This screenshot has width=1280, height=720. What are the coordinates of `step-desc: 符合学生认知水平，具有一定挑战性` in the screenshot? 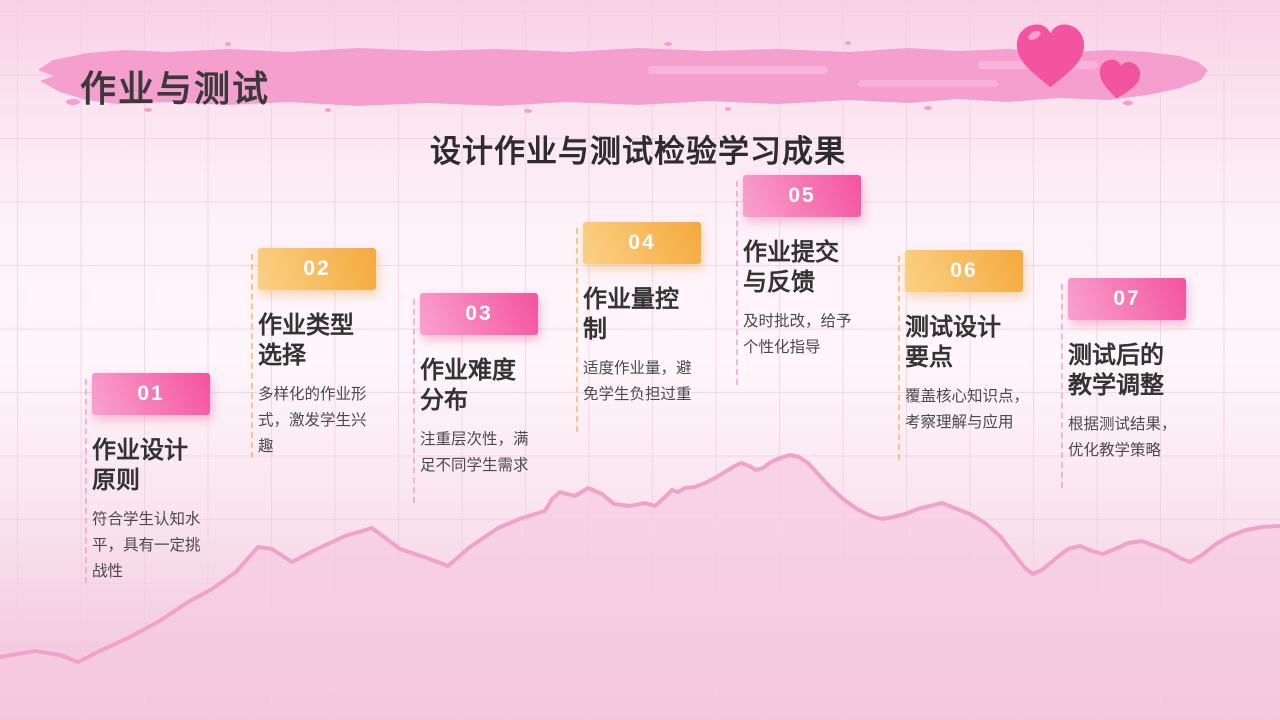 It's located at (146, 545).